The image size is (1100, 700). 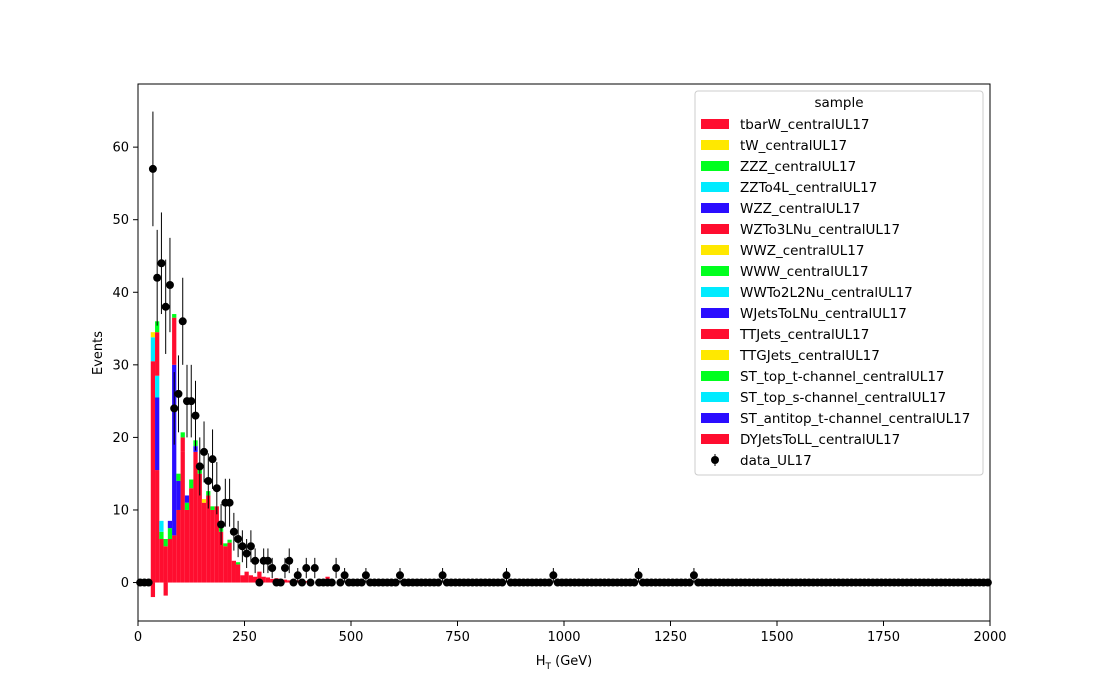 What do you see at coordinates (820, 440) in the screenshot?
I see `legend-label: DYJetsToLL_centralUL17` at bounding box center [820, 440].